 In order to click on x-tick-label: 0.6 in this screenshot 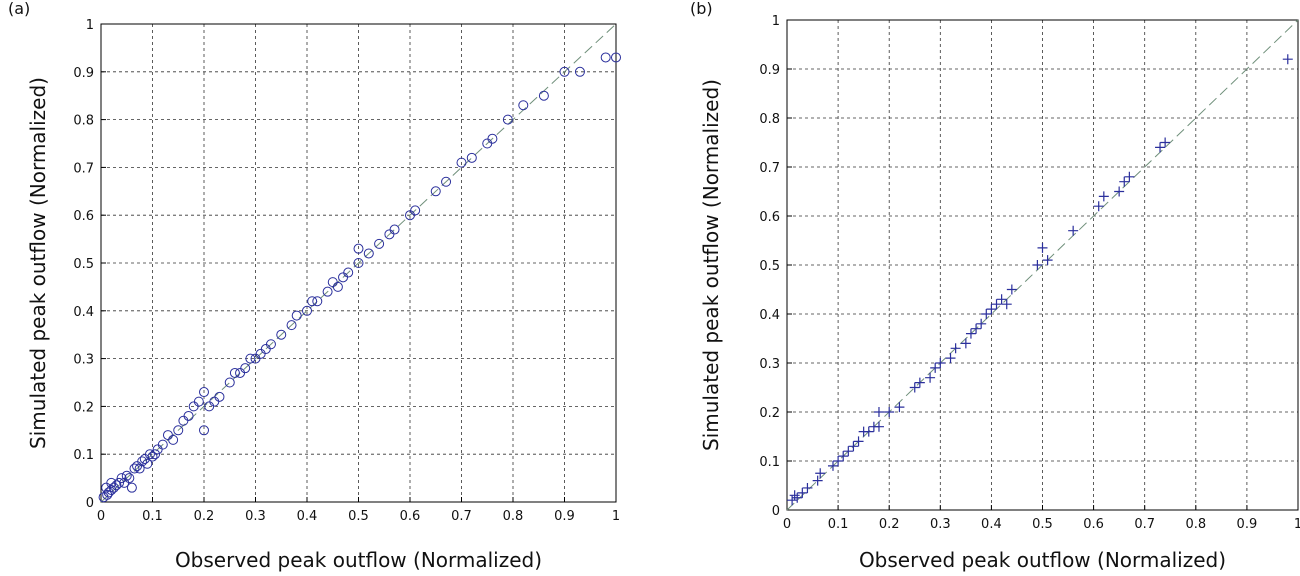, I will do `click(1093, 524)`.